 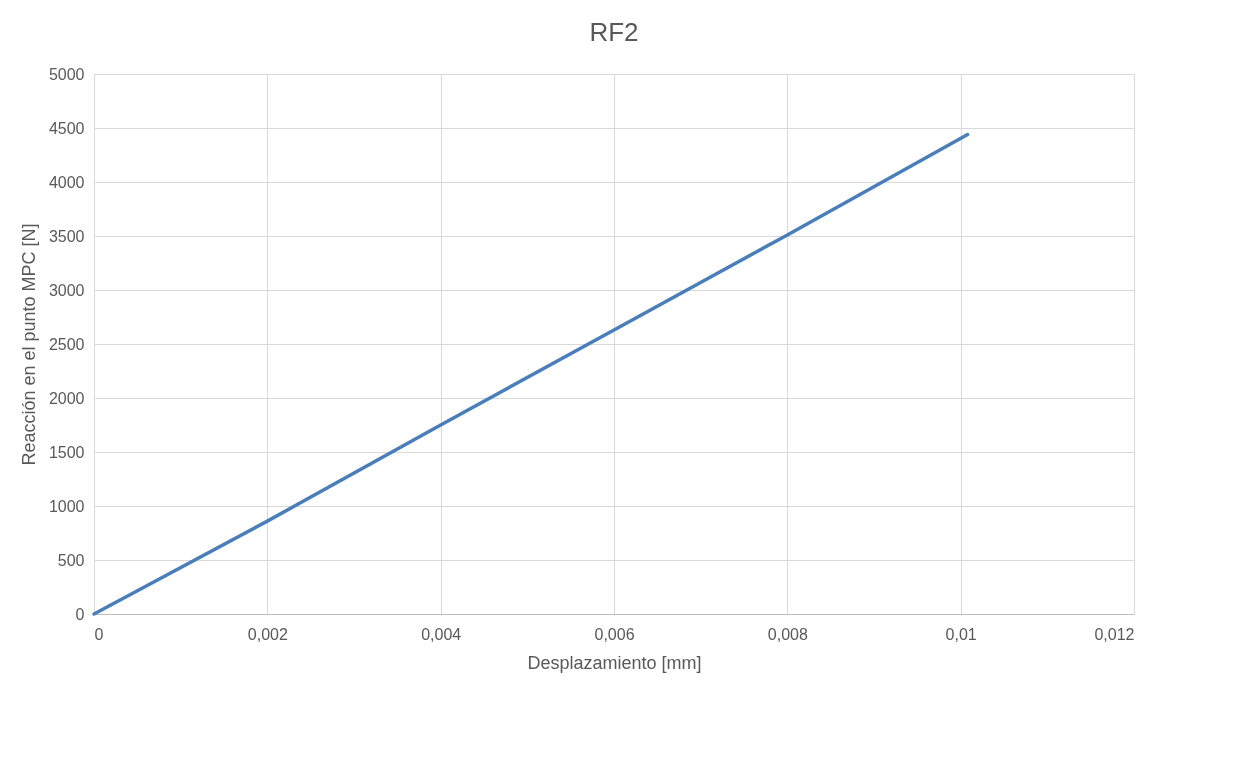 I want to click on y-tick-label: 2000, so click(x=66, y=398).